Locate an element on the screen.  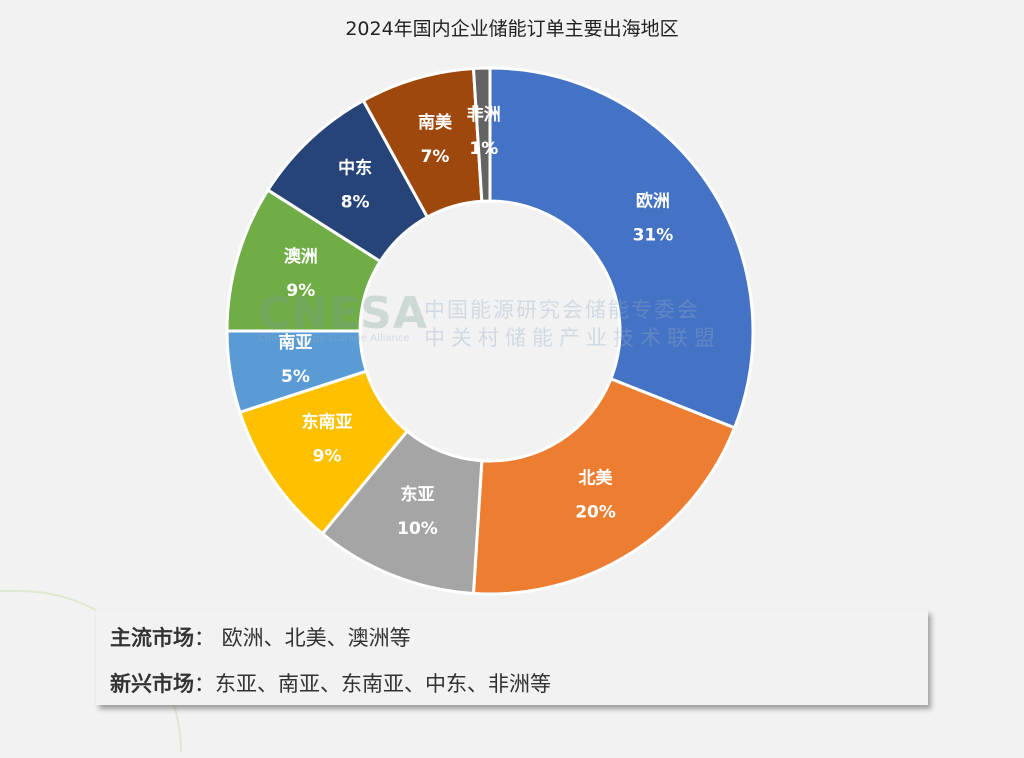
value-label: 20% is located at coordinates (595, 512).